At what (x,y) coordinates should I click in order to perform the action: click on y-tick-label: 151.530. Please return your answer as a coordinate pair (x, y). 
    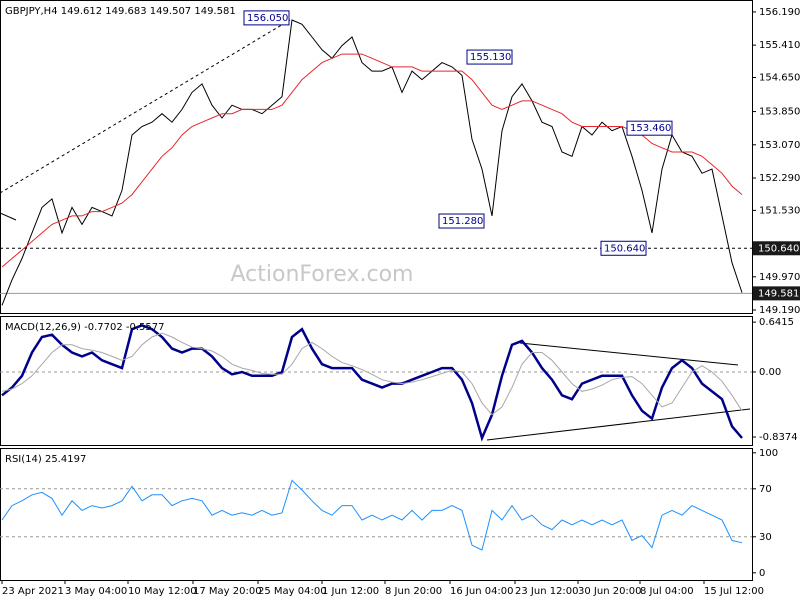
    Looking at the image, I should click on (779, 210).